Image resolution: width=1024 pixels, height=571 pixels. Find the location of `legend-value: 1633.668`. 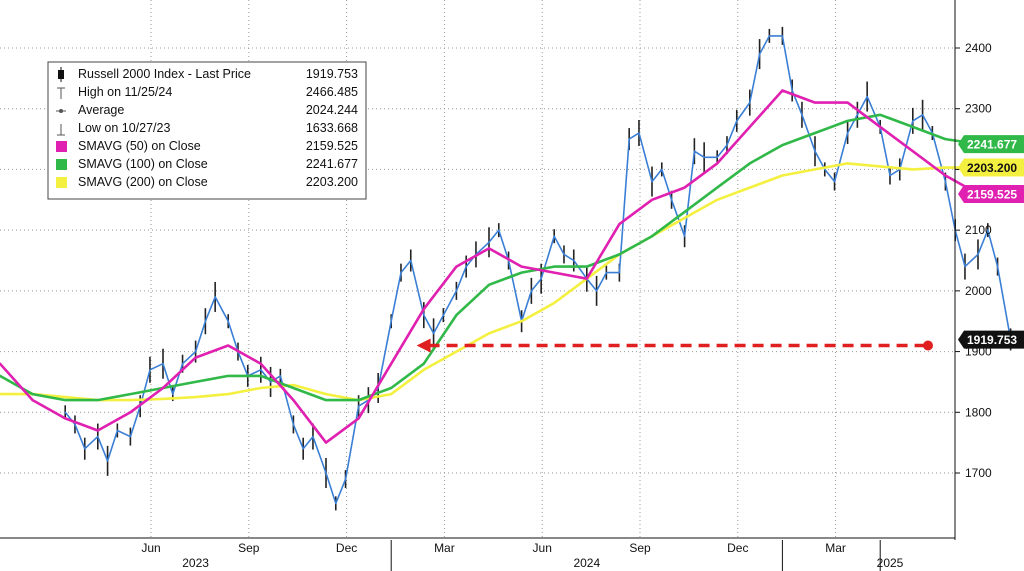

legend-value: 1633.668 is located at coordinates (332, 128).